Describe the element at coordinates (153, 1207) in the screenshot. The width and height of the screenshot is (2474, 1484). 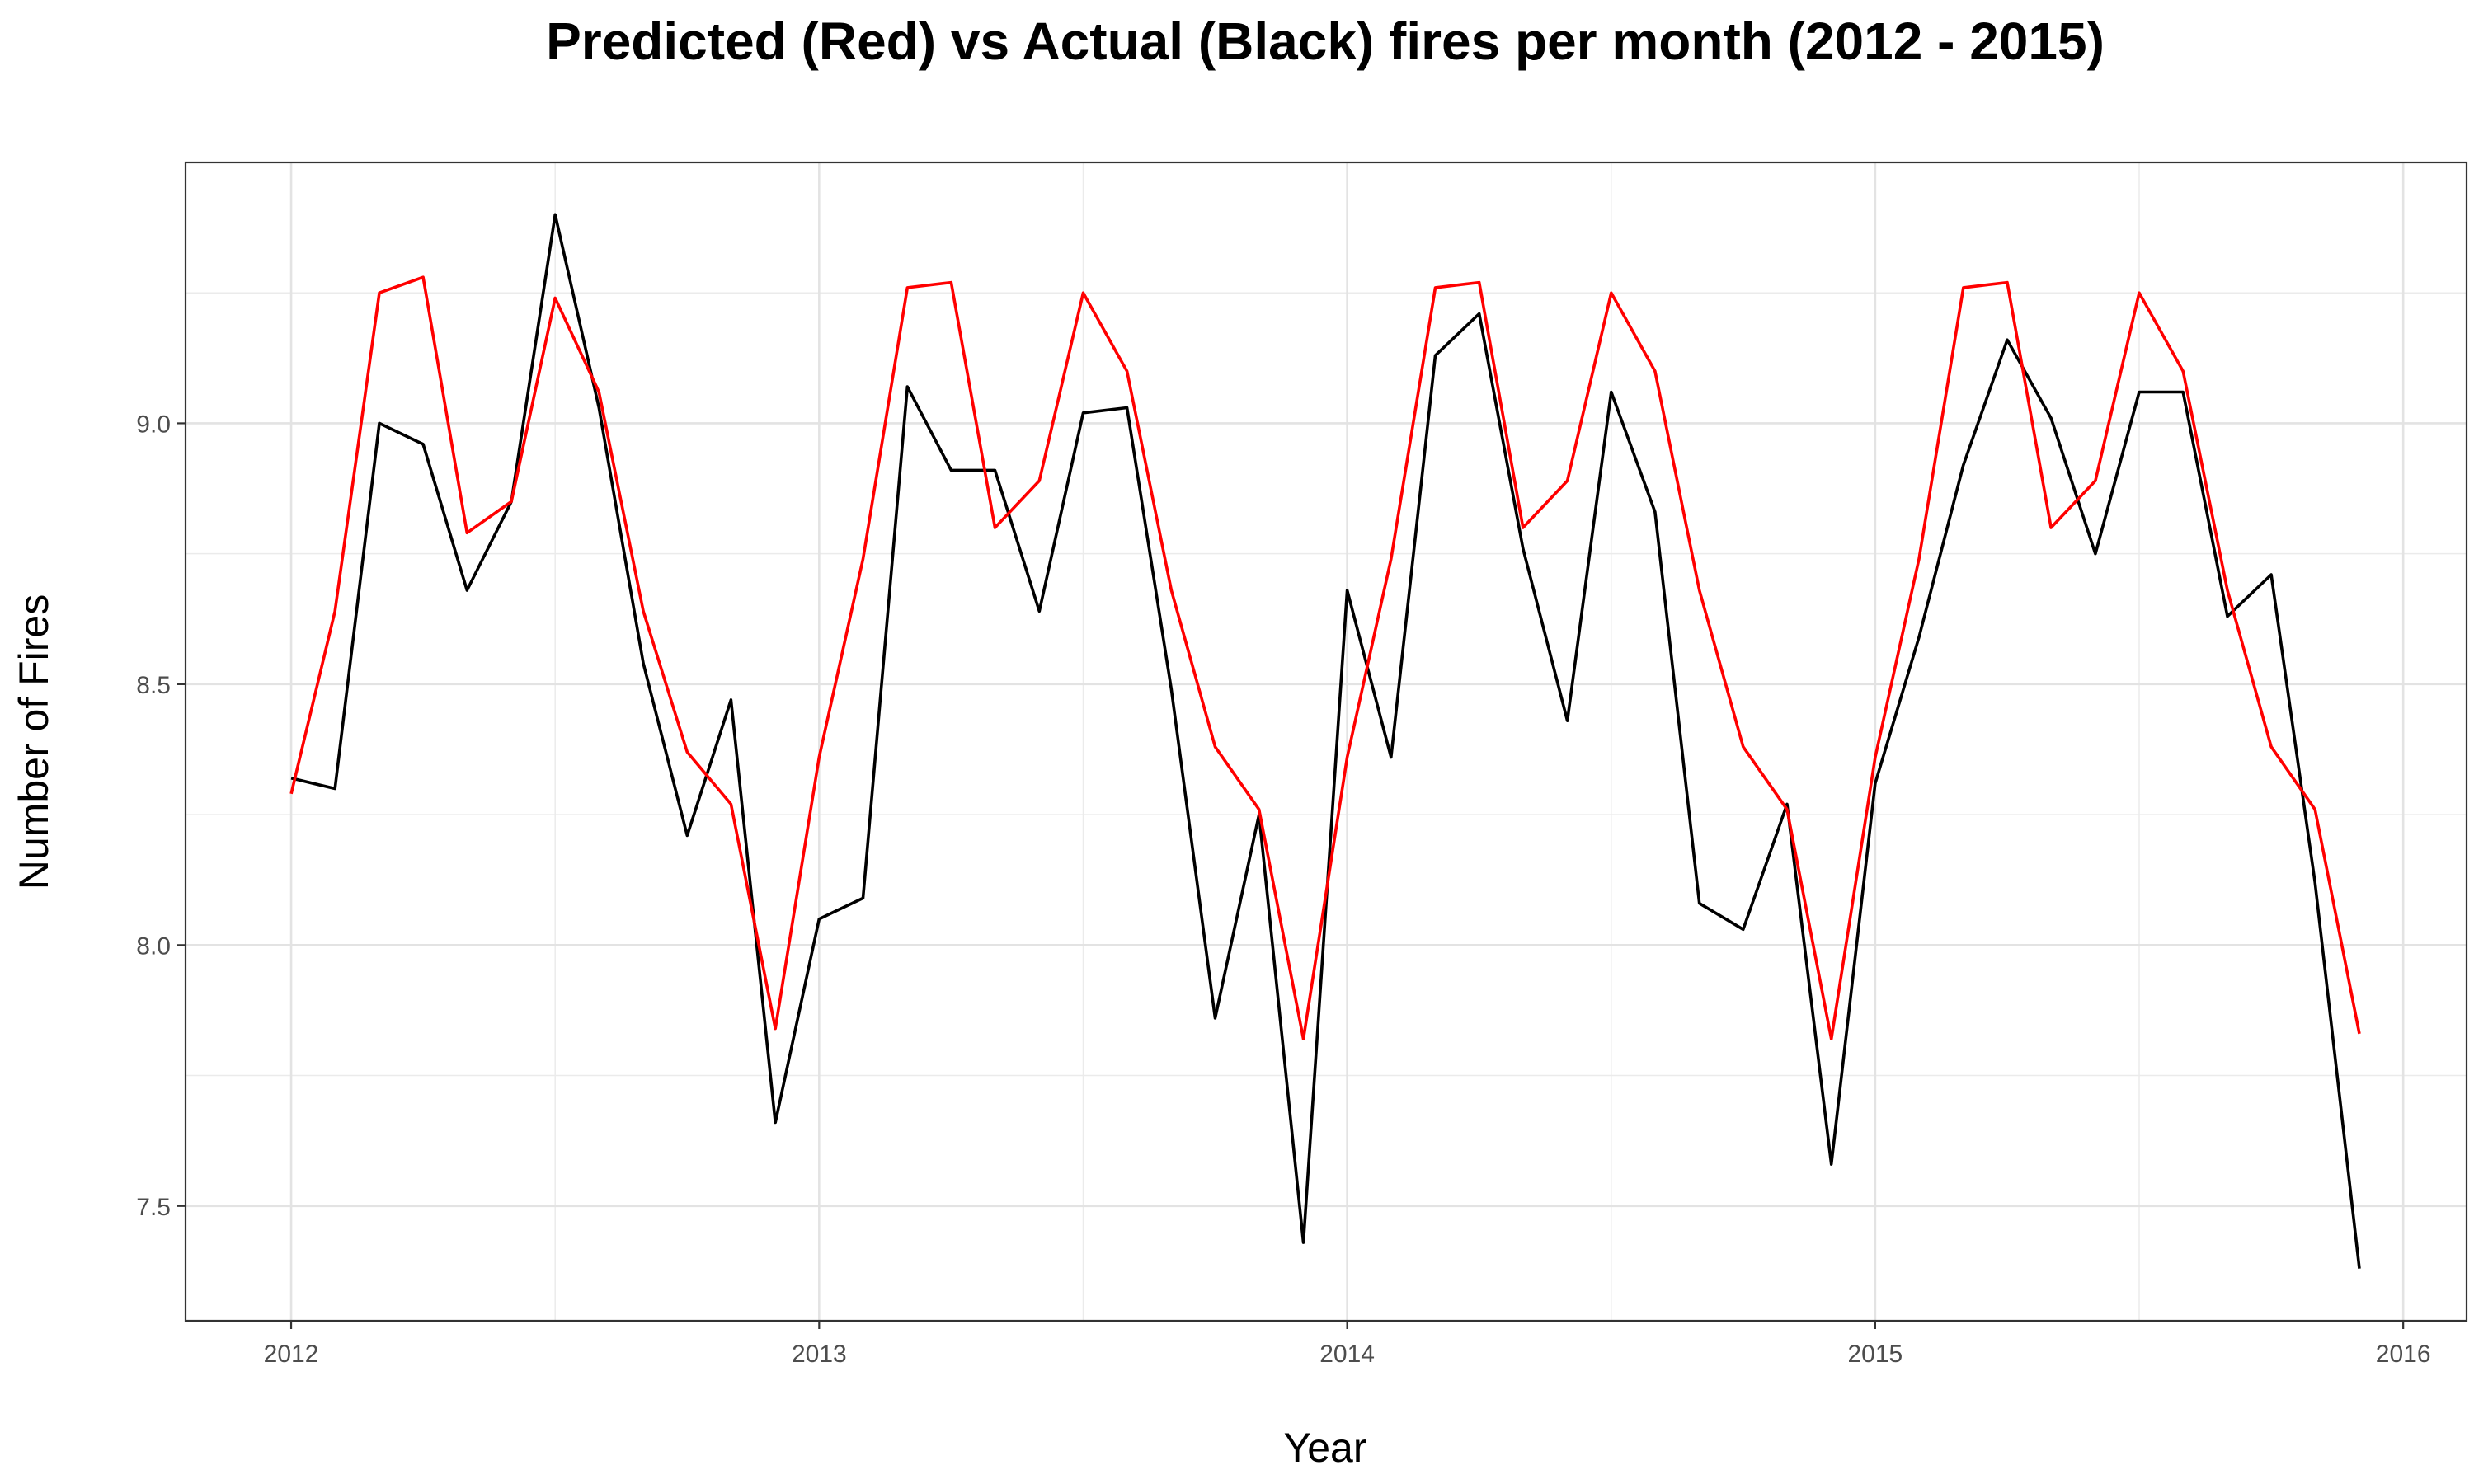
I see `y-tick-label: 7.5` at that location.